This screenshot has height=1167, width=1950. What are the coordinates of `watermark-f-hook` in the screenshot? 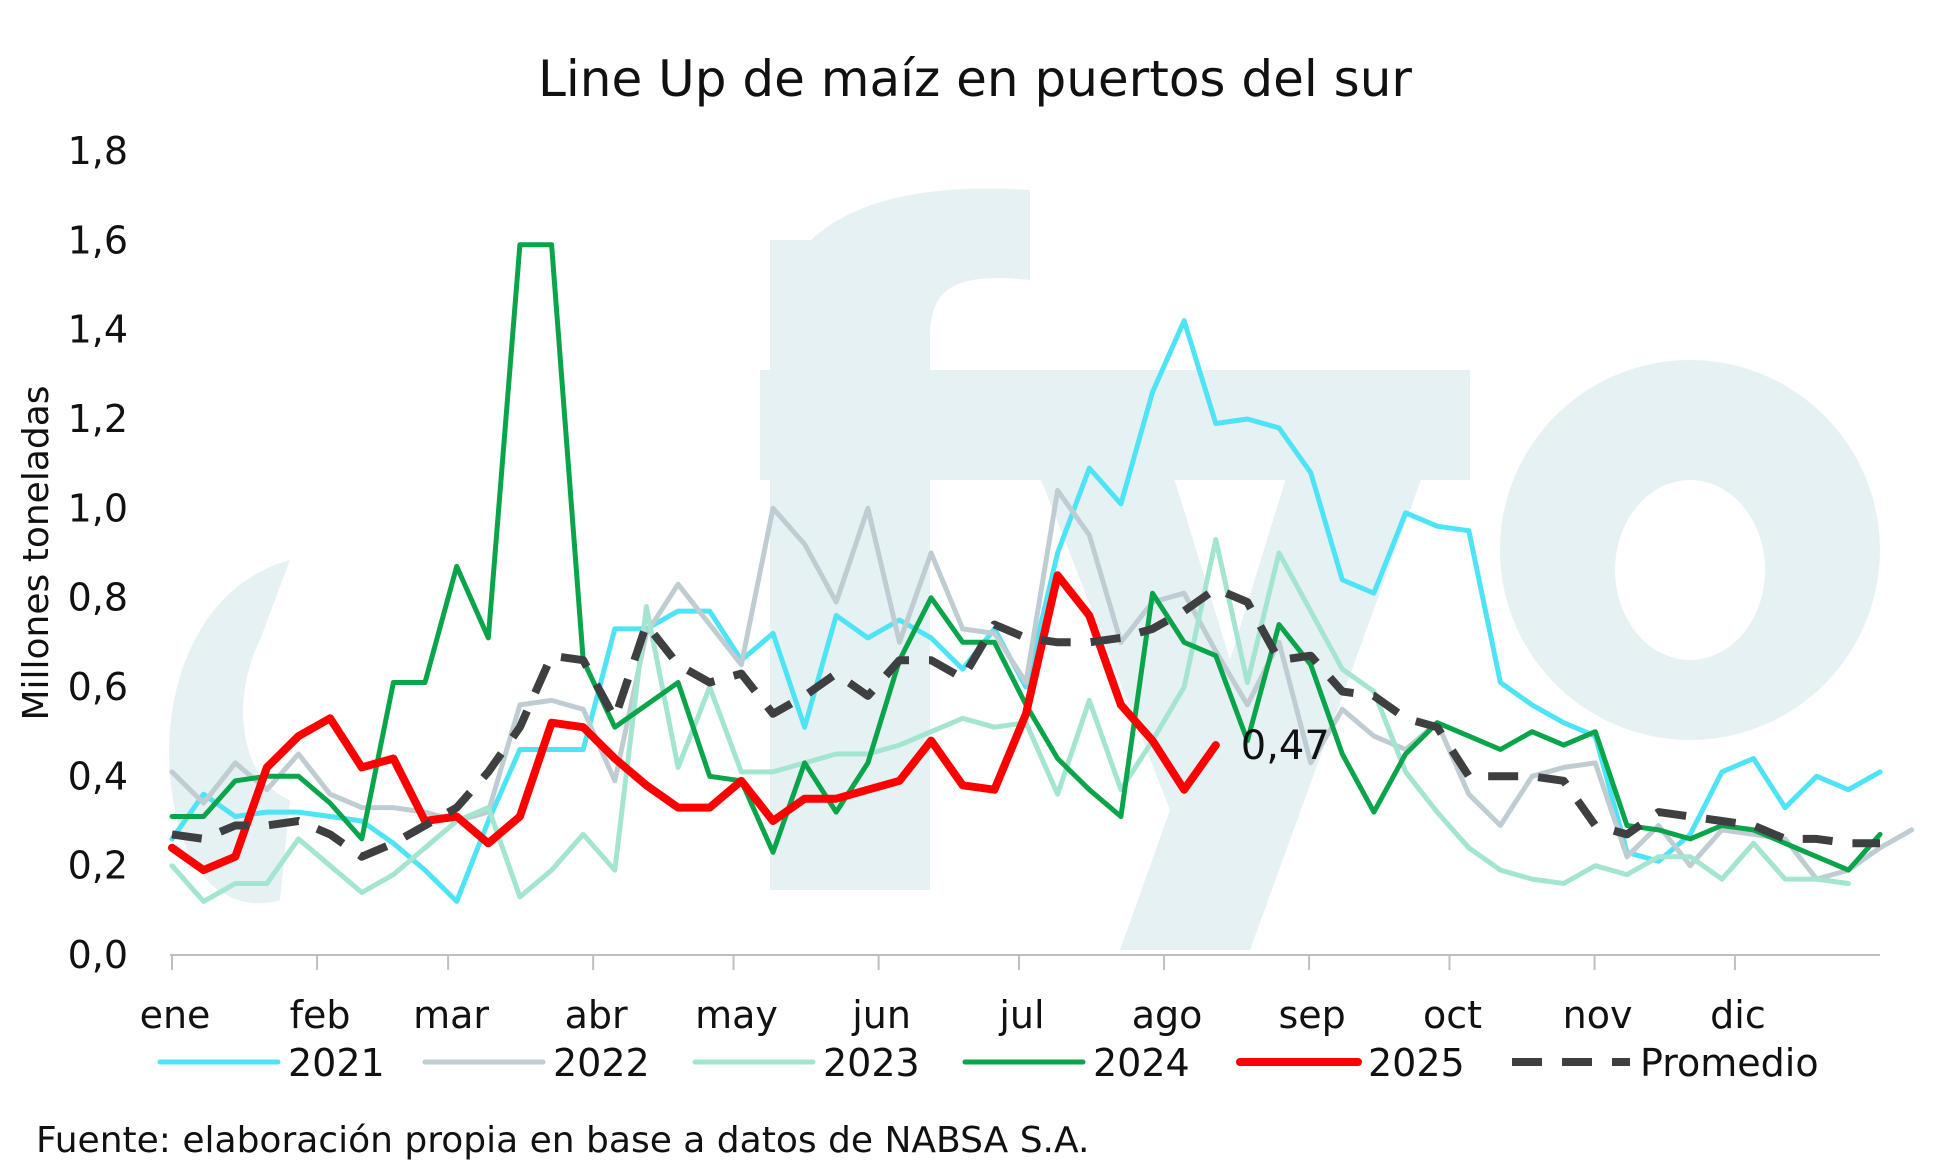 It's located at (900, 264).